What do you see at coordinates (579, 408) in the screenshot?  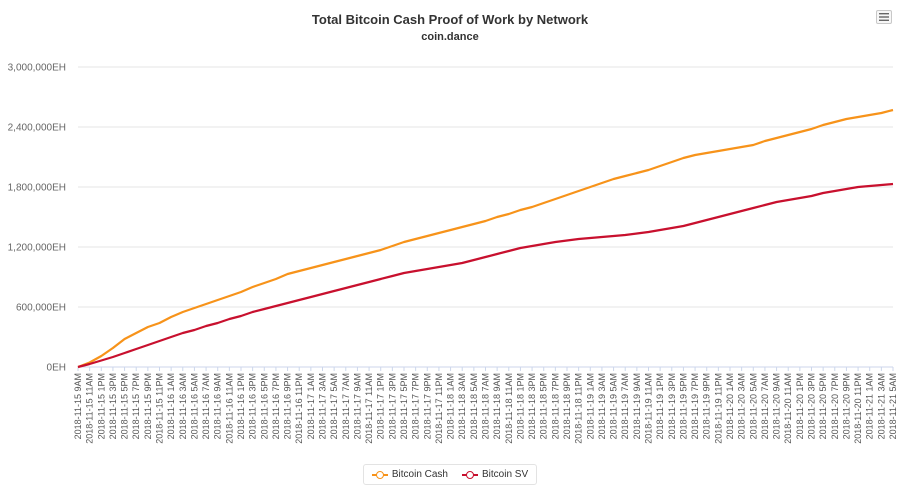 I see `x-tick-label: 2018-11-18 11PM` at bounding box center [579, 408].